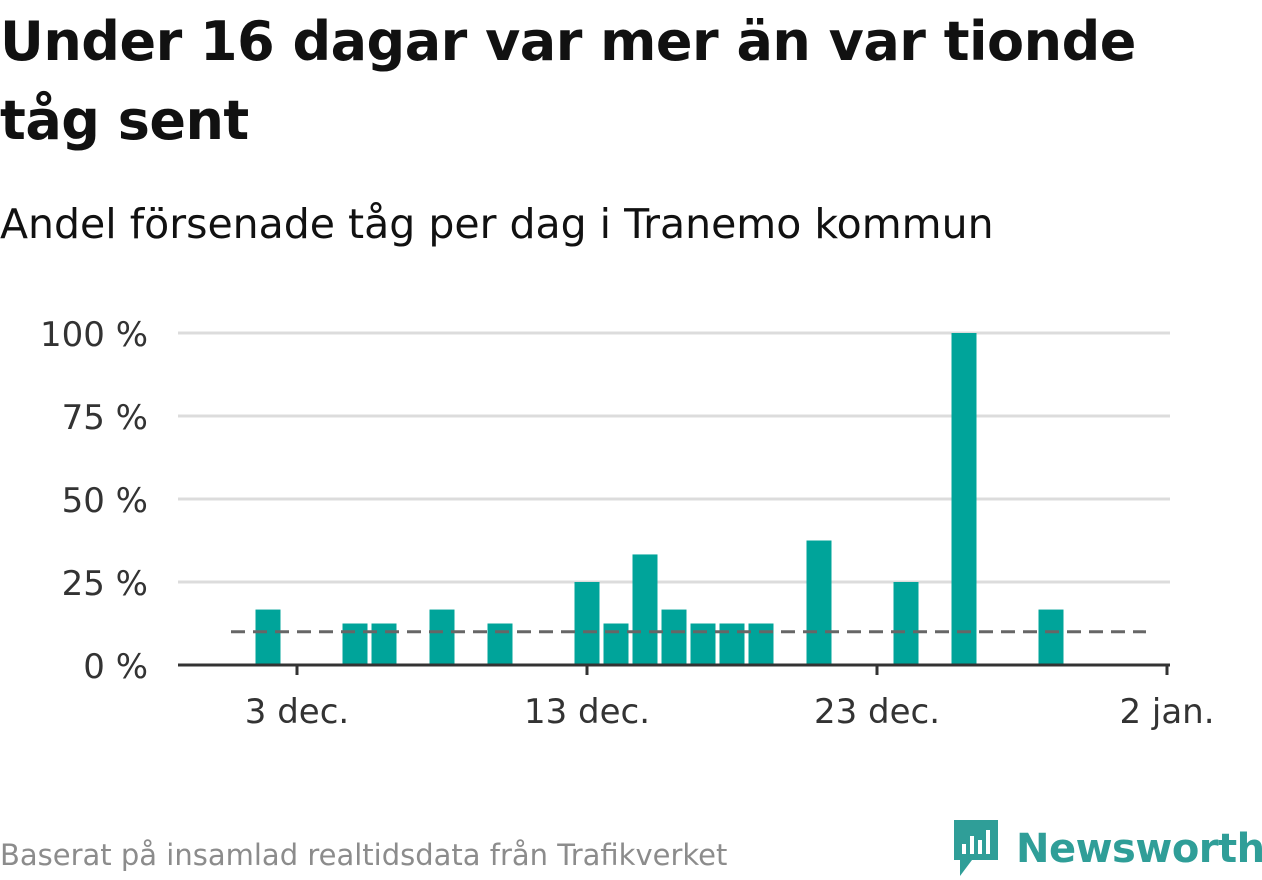  I want to click on x-tick-label: 3 dec., so click(297, 712).